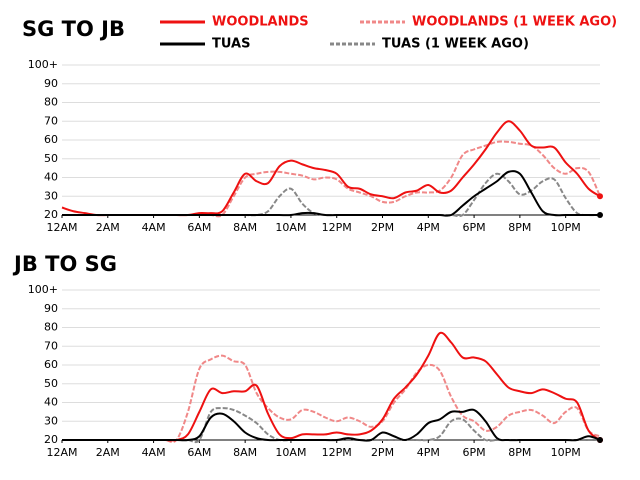 The width and height of the screenshot is (640, 480). Describe the element at coordinates (455, 44) in the screenshot. I see `legend-label: TUAS (1 WEEK AGO)` at that location.